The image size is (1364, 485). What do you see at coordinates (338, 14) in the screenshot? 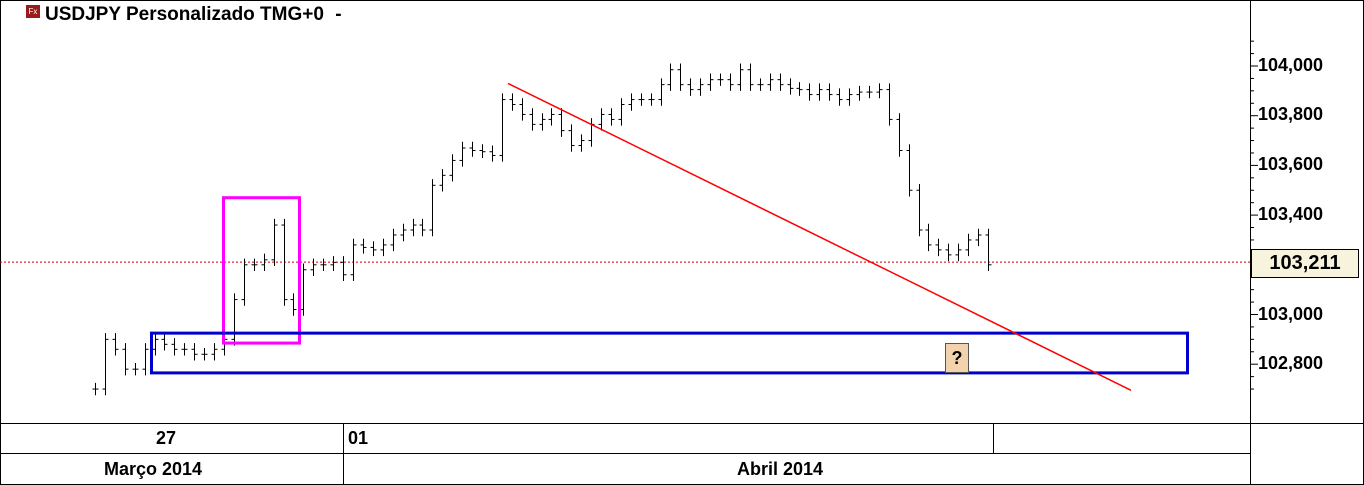
I see `dropdown-icon: -` at bounding box center [338, 14].